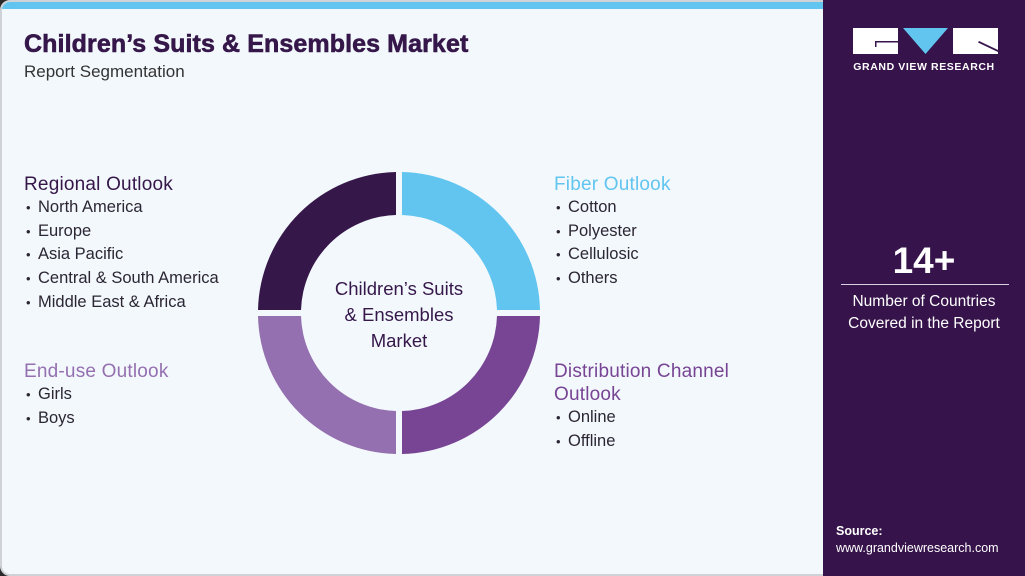 Image resolution: width=1025 pixels, height=576 pixels. I want to click on list-item: • Asia Pacific, so click(121, 255).